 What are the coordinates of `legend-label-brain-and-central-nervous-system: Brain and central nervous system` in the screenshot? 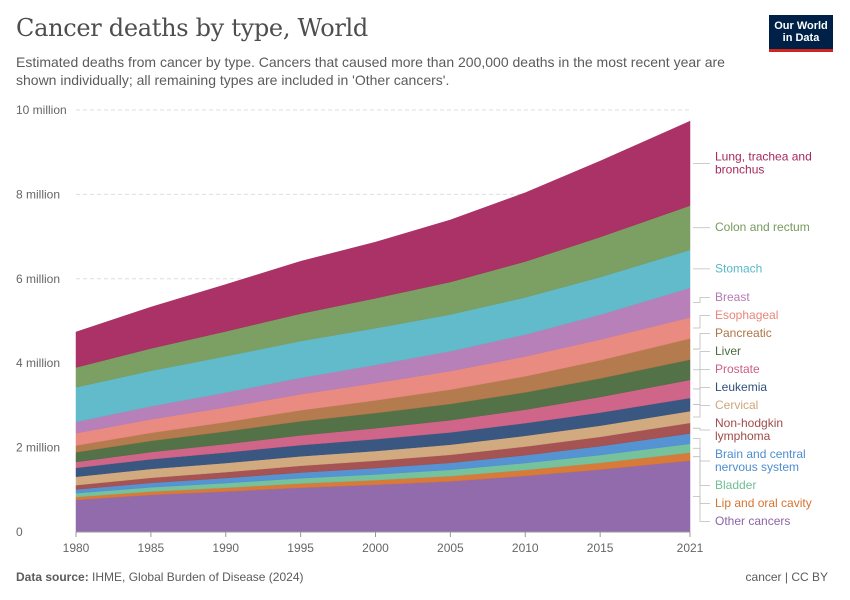 It's located at (760, 460).